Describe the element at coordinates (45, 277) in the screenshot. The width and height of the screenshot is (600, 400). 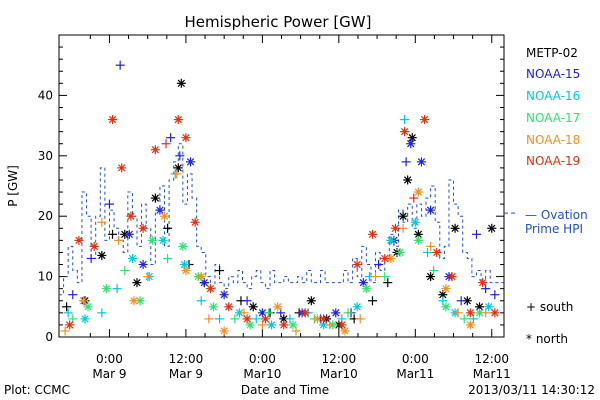
I see `y-tick-label: 10` at that location.